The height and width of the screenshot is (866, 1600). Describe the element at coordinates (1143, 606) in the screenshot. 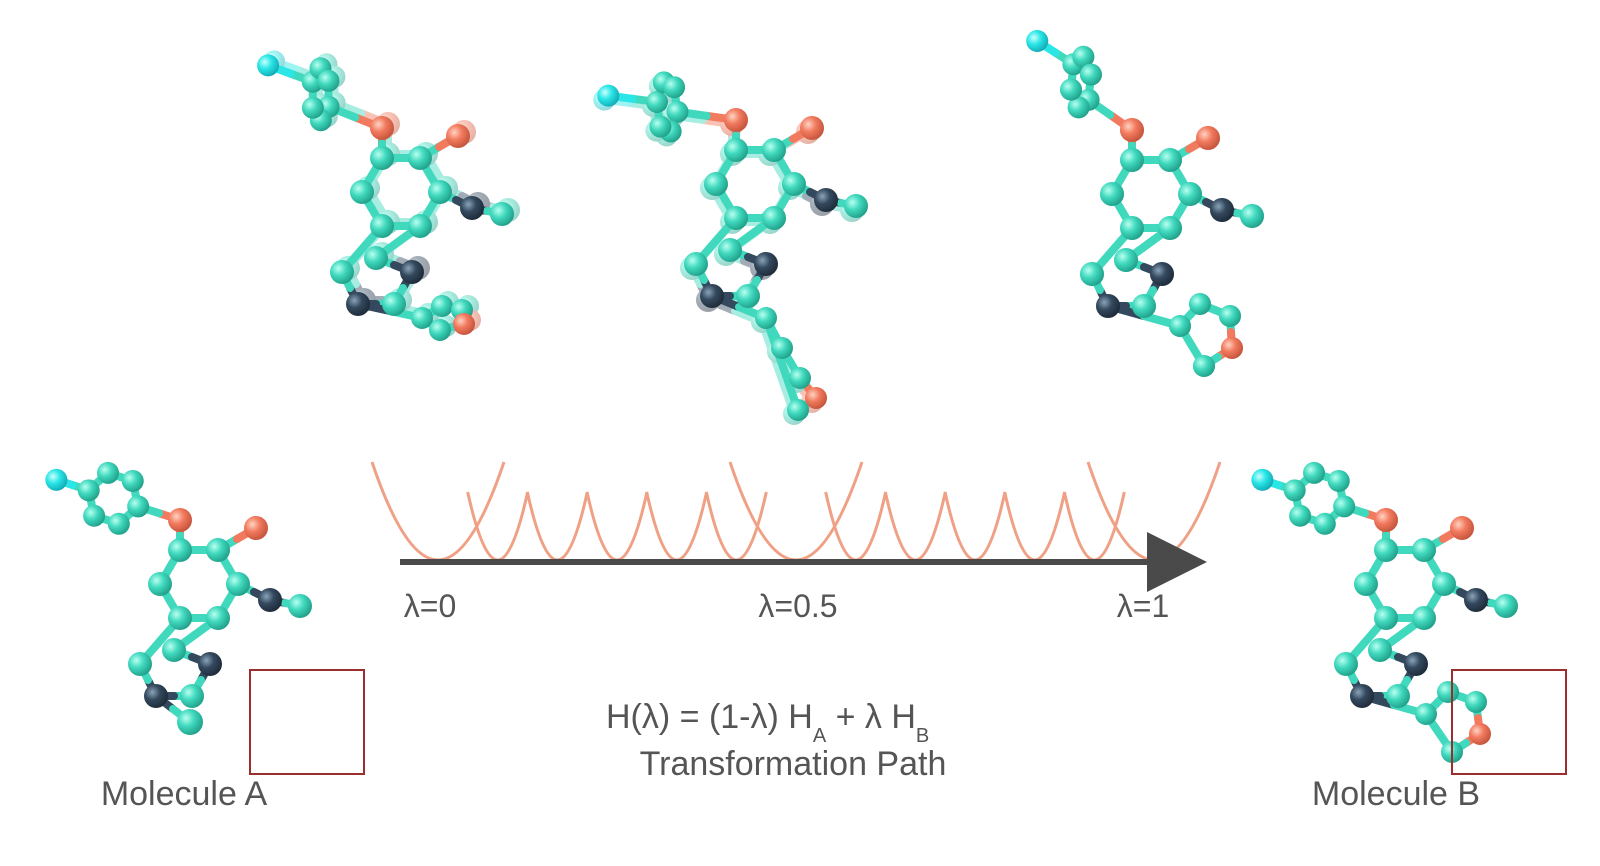

I see `lambda-end-label: λ=1` at that location.